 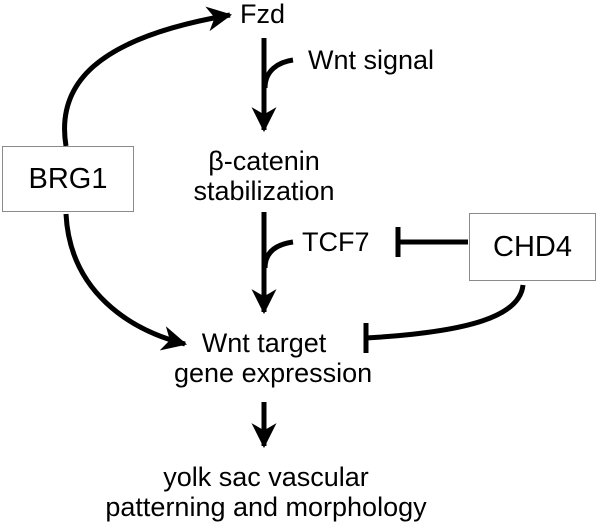 What do you see at coordinates (147, 76) in the screenshot?
I see `edge-brg1-to-fzd` at bounding box center [147, 76].